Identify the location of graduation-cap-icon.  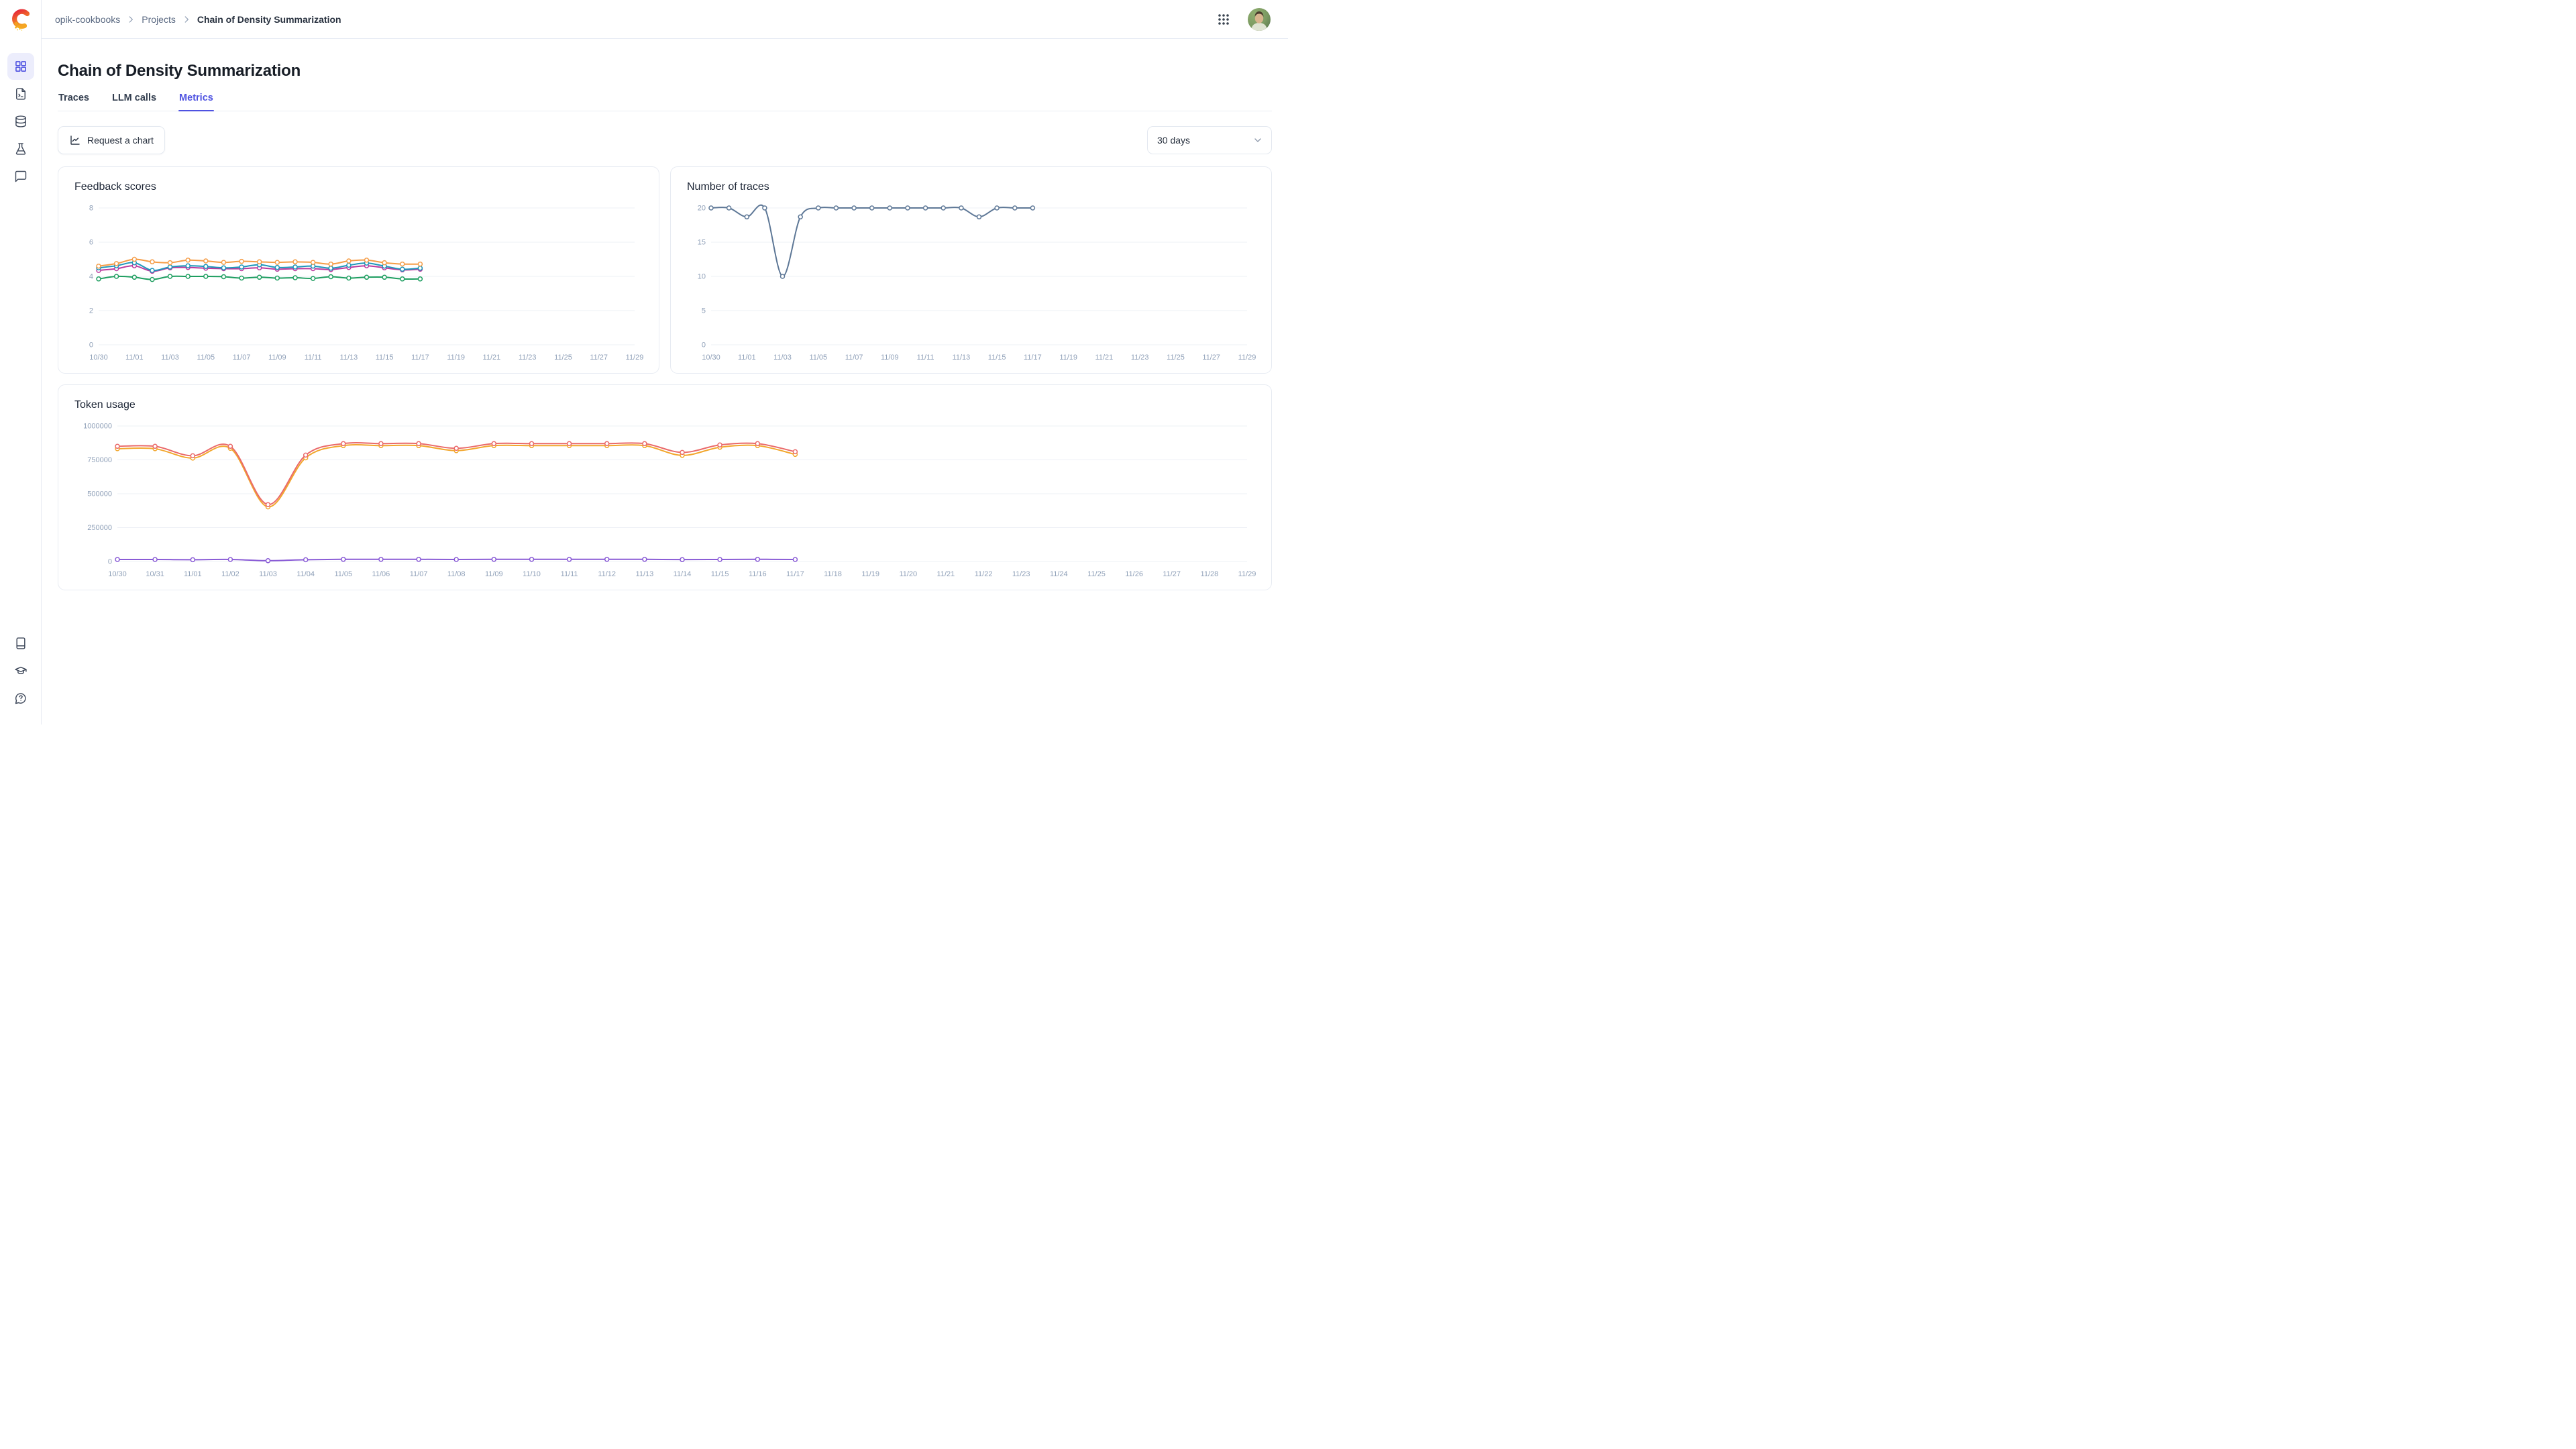
(21, 671).